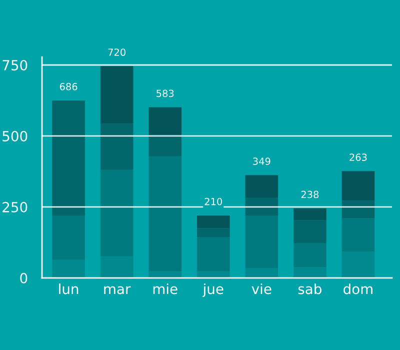 The height and width of the screenshot is (350, 400). What do you see at coordinates (213, 202) in the screenshot?
I see `annotation: 210` at bounding box center [213, 202].